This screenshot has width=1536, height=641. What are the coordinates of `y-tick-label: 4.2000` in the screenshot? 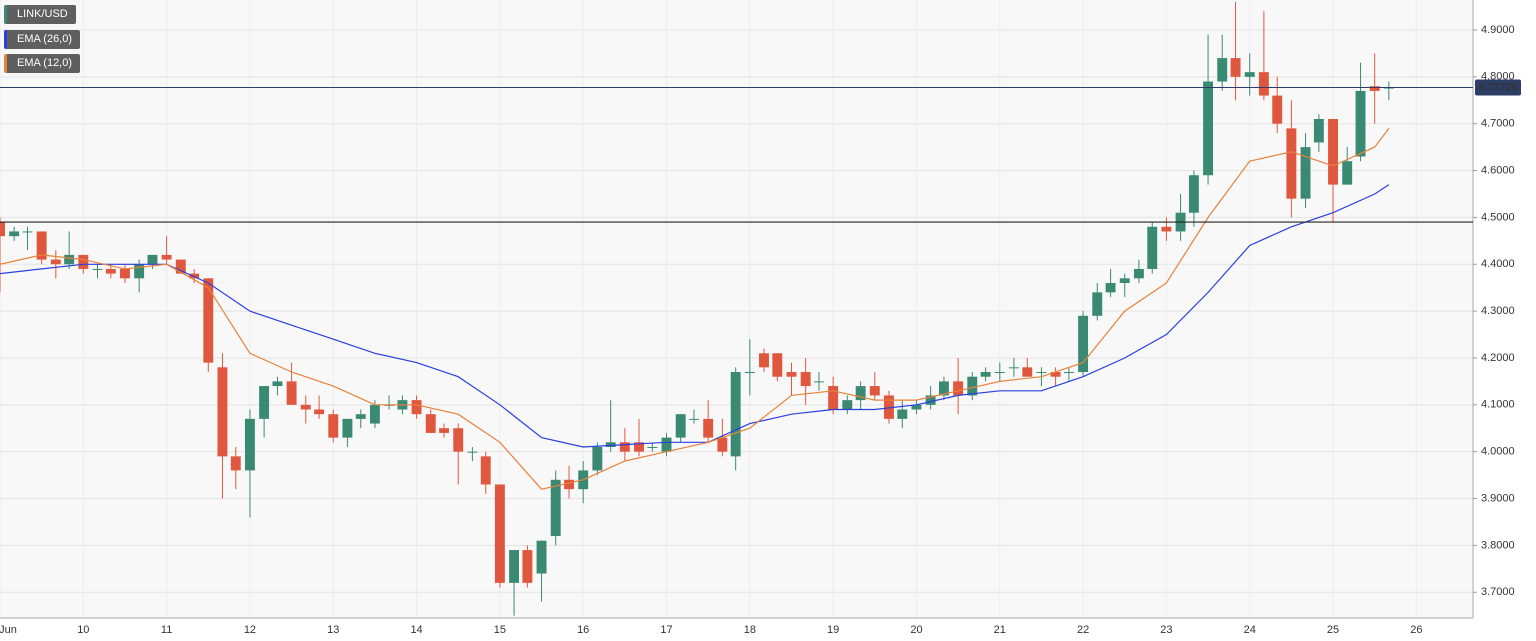 It's located at (1498, 358).